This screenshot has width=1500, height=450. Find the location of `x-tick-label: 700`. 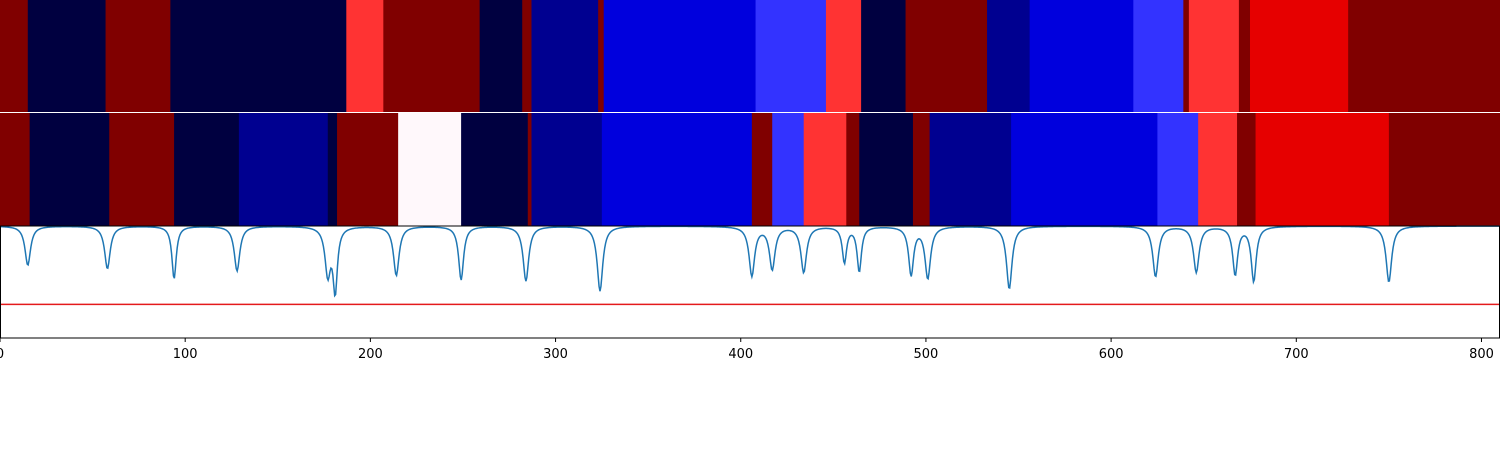

x-tick-label: 700 is located at coordinates (1296, 354).